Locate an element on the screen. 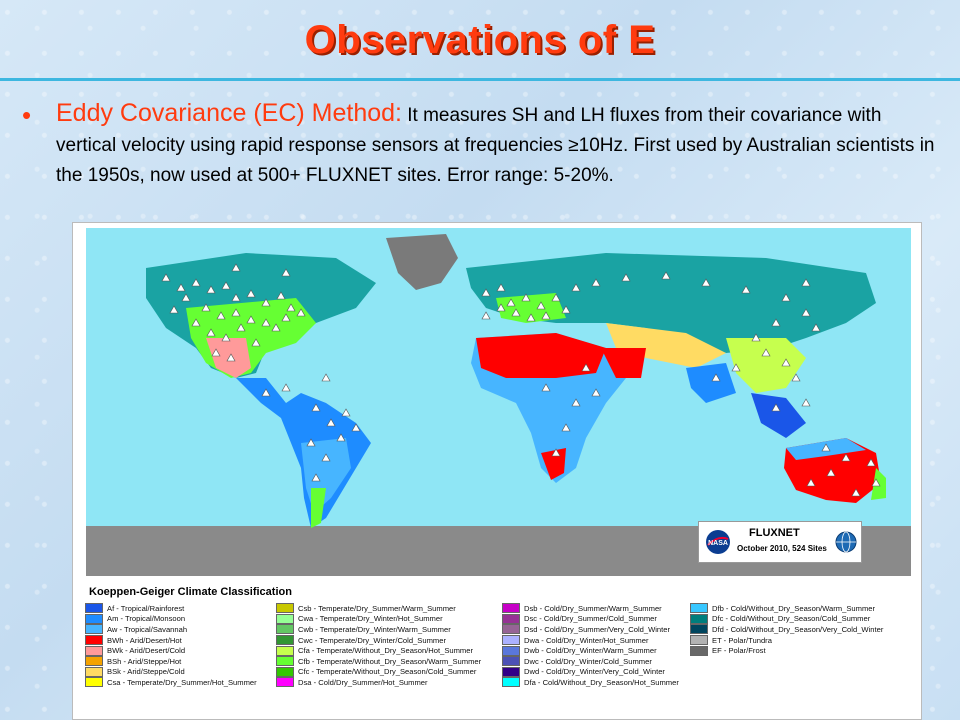 The height and width of the screenshot is (720, 960). legend-label: BSh - Arid/Steppe/Hot is located at coordinates (144, 661).